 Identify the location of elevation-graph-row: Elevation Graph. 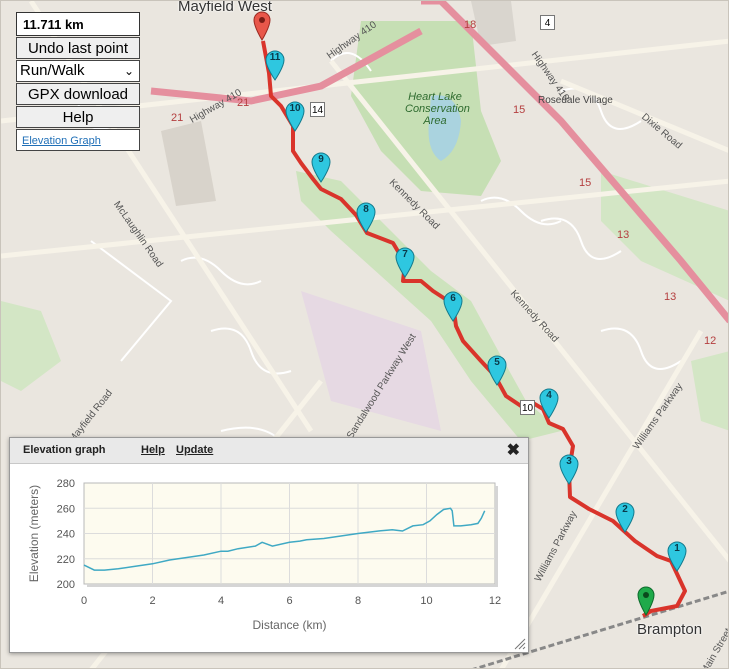
(78, 140).